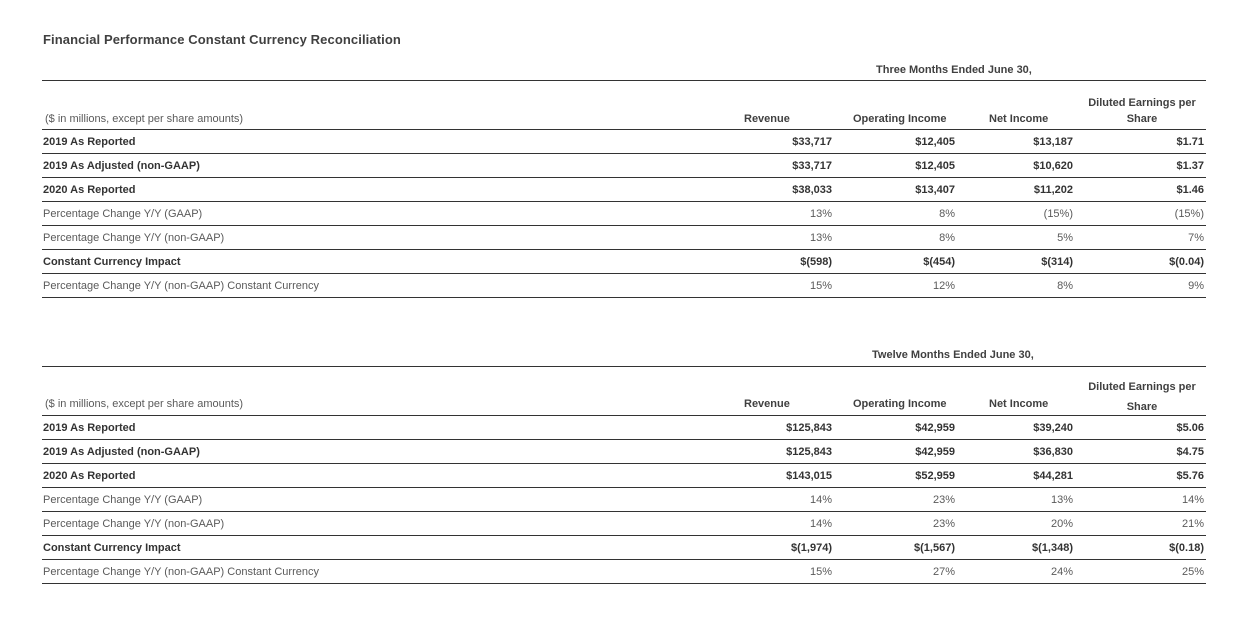 Image resolution: width=1250 pixels, height=621 pixels. I want to click on net-income-cell: $36,830, so click(1014, 451).